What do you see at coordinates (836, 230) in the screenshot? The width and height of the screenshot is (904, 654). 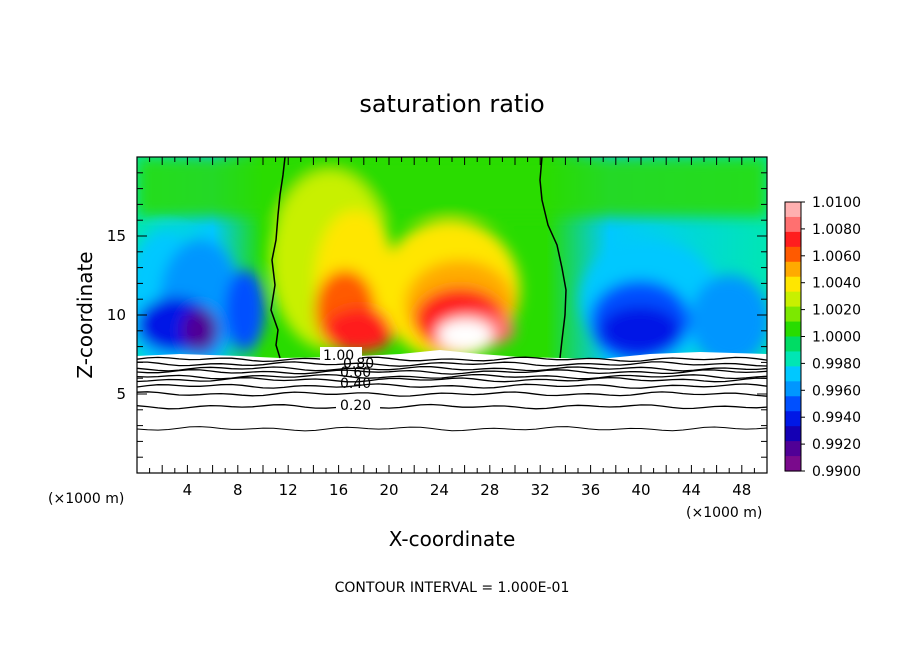 I see `colorbar-label: 1.0080` at bounding box center [836, 230].